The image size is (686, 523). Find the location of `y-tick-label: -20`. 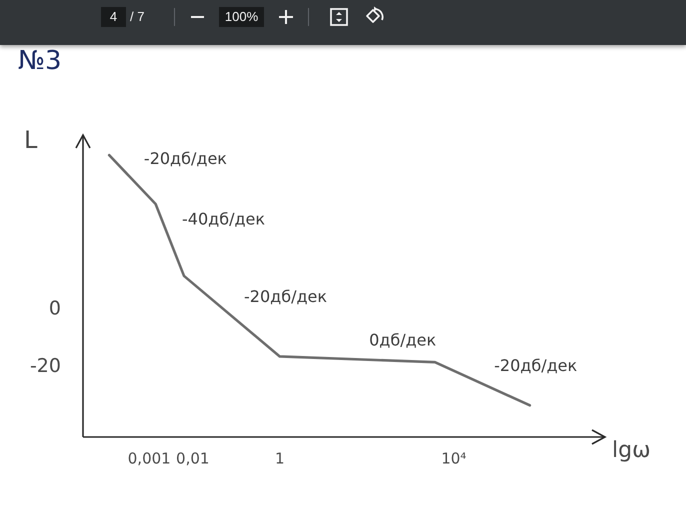

y-tick-label: -20 is located at coordinates (45, 365).